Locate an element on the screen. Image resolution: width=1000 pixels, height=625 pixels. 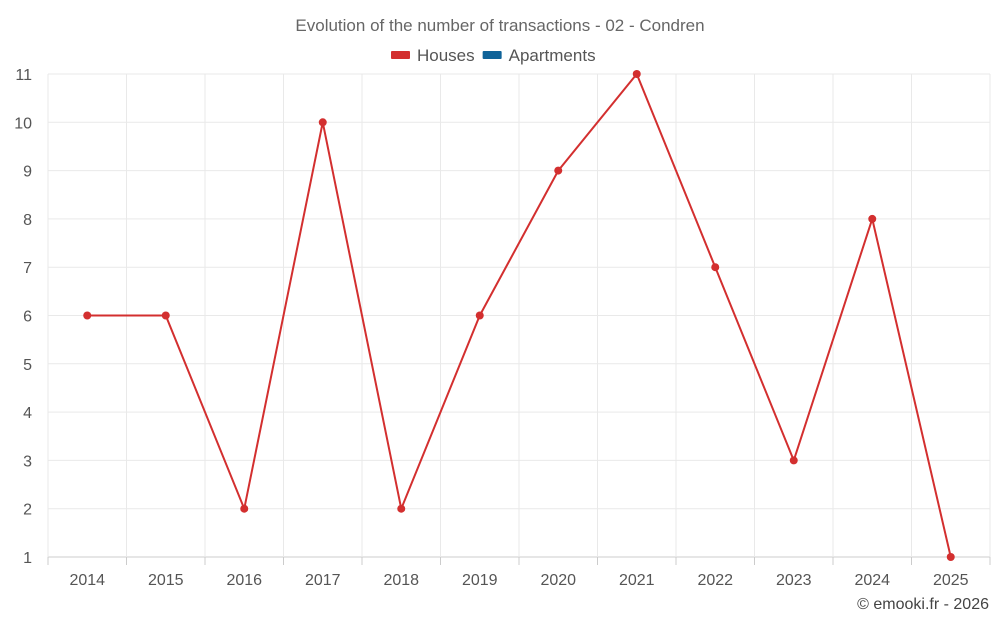
y-tick-label: 1 is located at coordinates (27, 558).